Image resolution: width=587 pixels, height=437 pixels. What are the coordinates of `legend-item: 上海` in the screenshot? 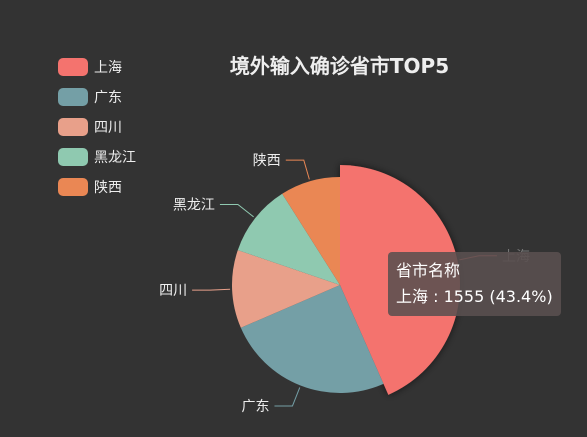 It's located at (97, 67).